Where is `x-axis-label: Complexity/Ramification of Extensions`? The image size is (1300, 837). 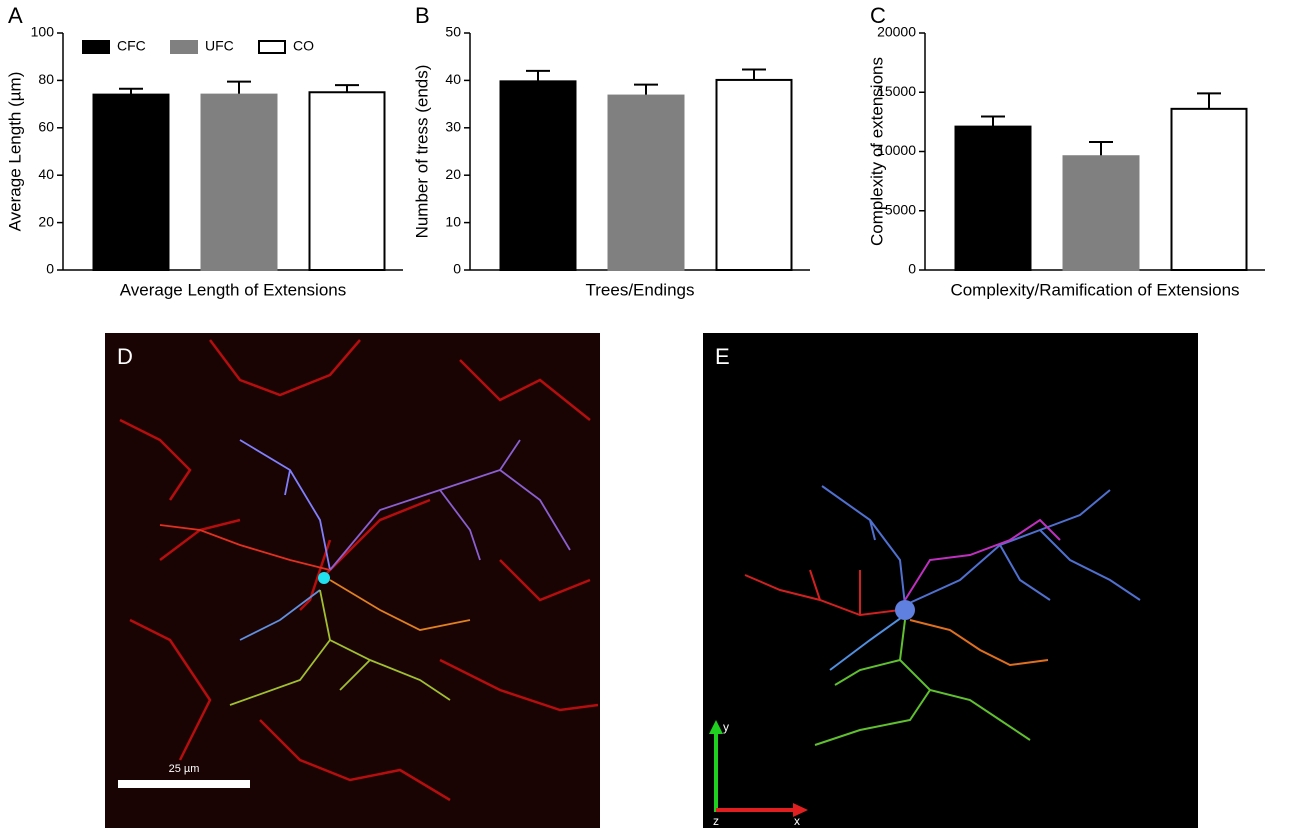 x-axis-label: Complexity/Ramification of Extensions is located at coordinates (1094, 289).